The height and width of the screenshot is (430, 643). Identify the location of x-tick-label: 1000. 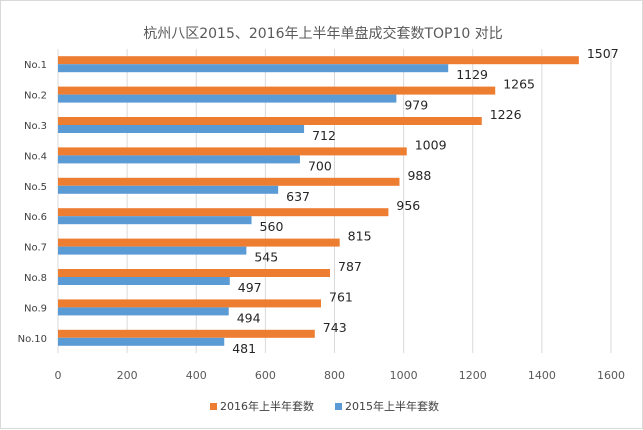
(404, 375).